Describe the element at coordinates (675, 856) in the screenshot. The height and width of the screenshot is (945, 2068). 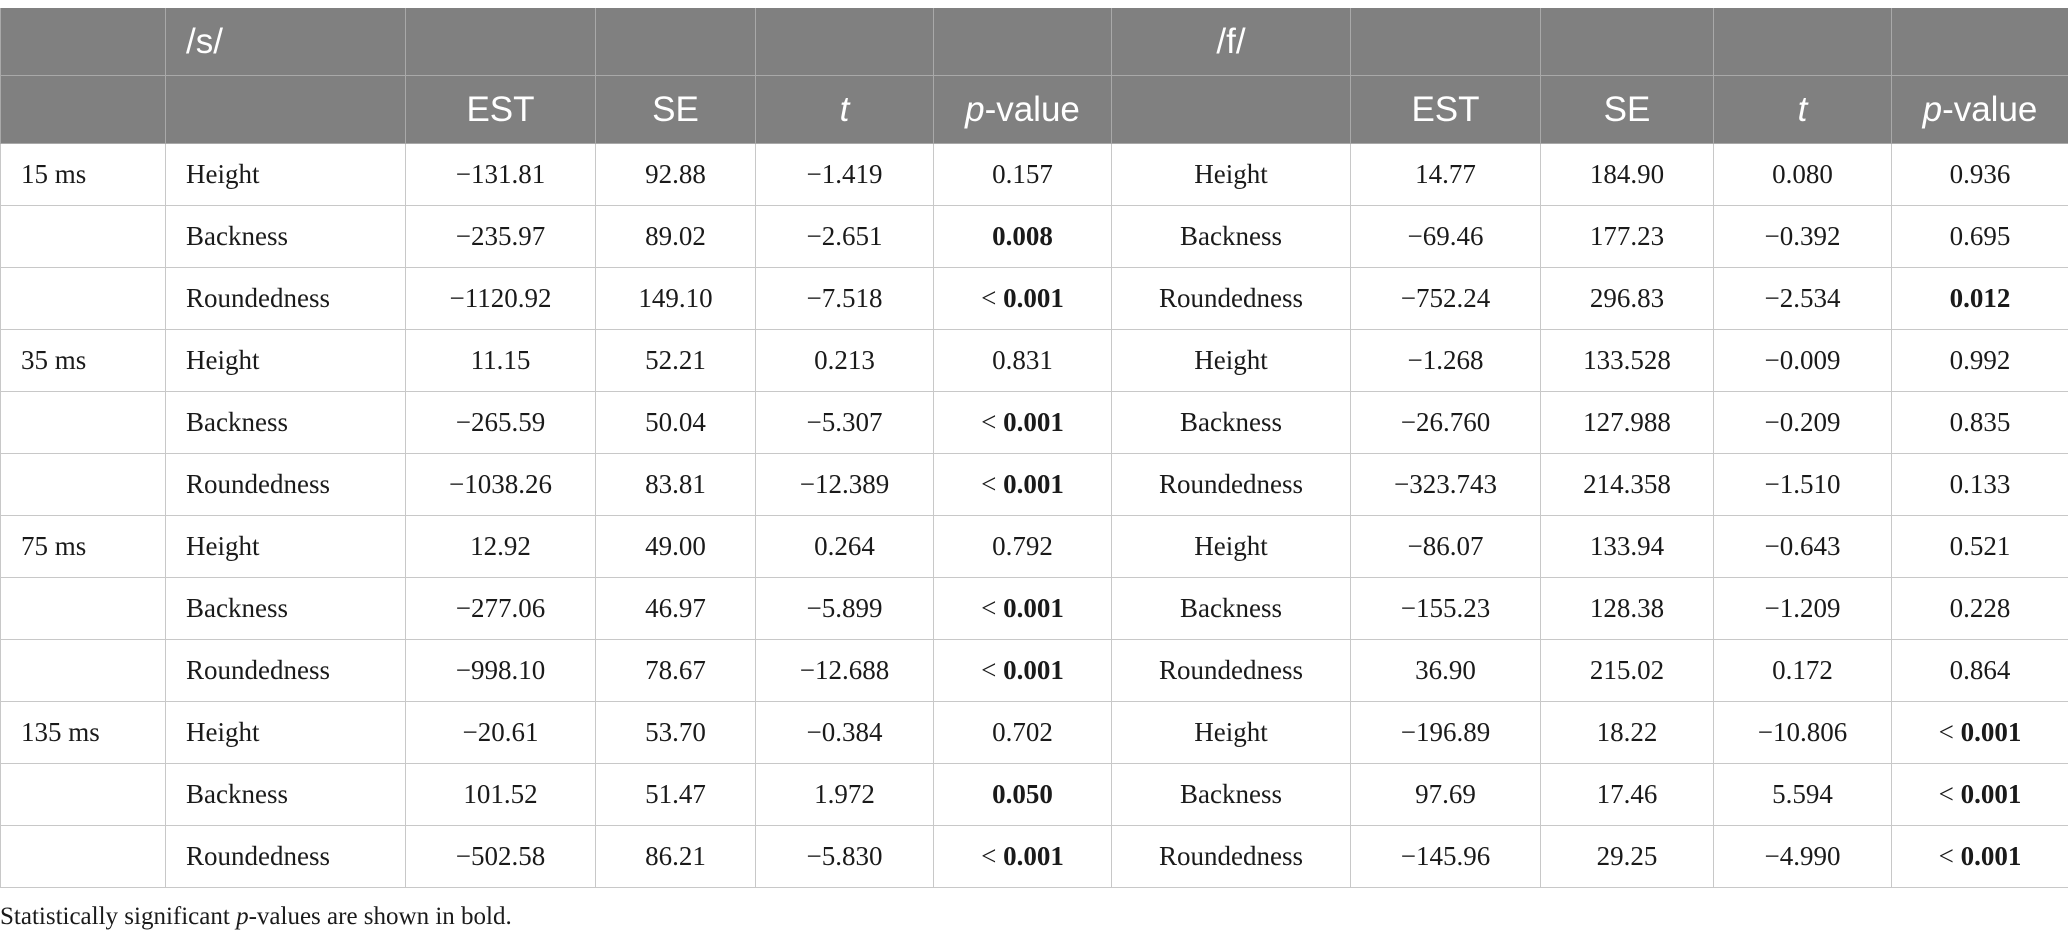
I see `se-s: 86.21` at that location.